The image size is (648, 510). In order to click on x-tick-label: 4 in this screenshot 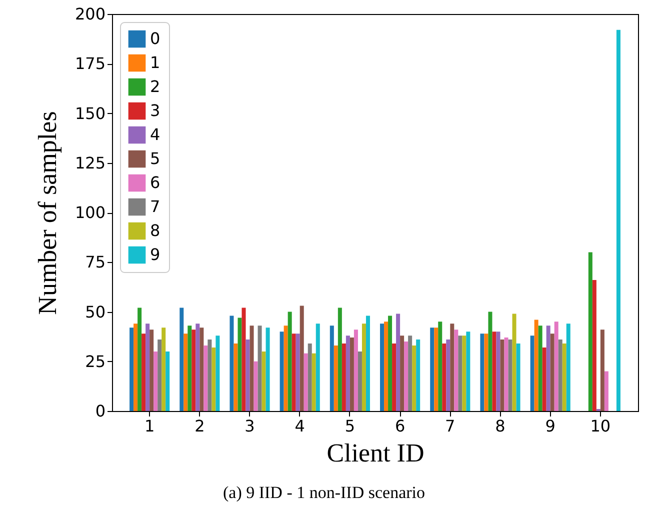, I will do `click(299, 426)`.